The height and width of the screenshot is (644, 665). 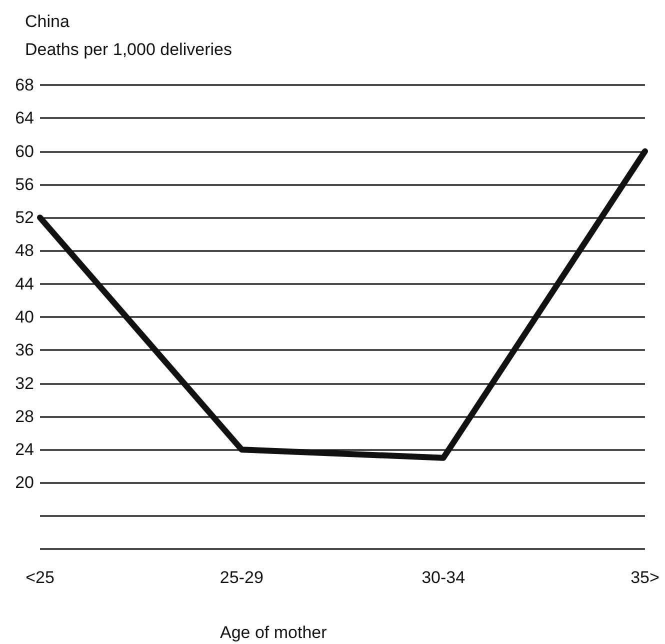 What do you see at coordinates (24, 184) in the screenshot?
I see `y-tick-label: 56` at bounding box center [24, 184].